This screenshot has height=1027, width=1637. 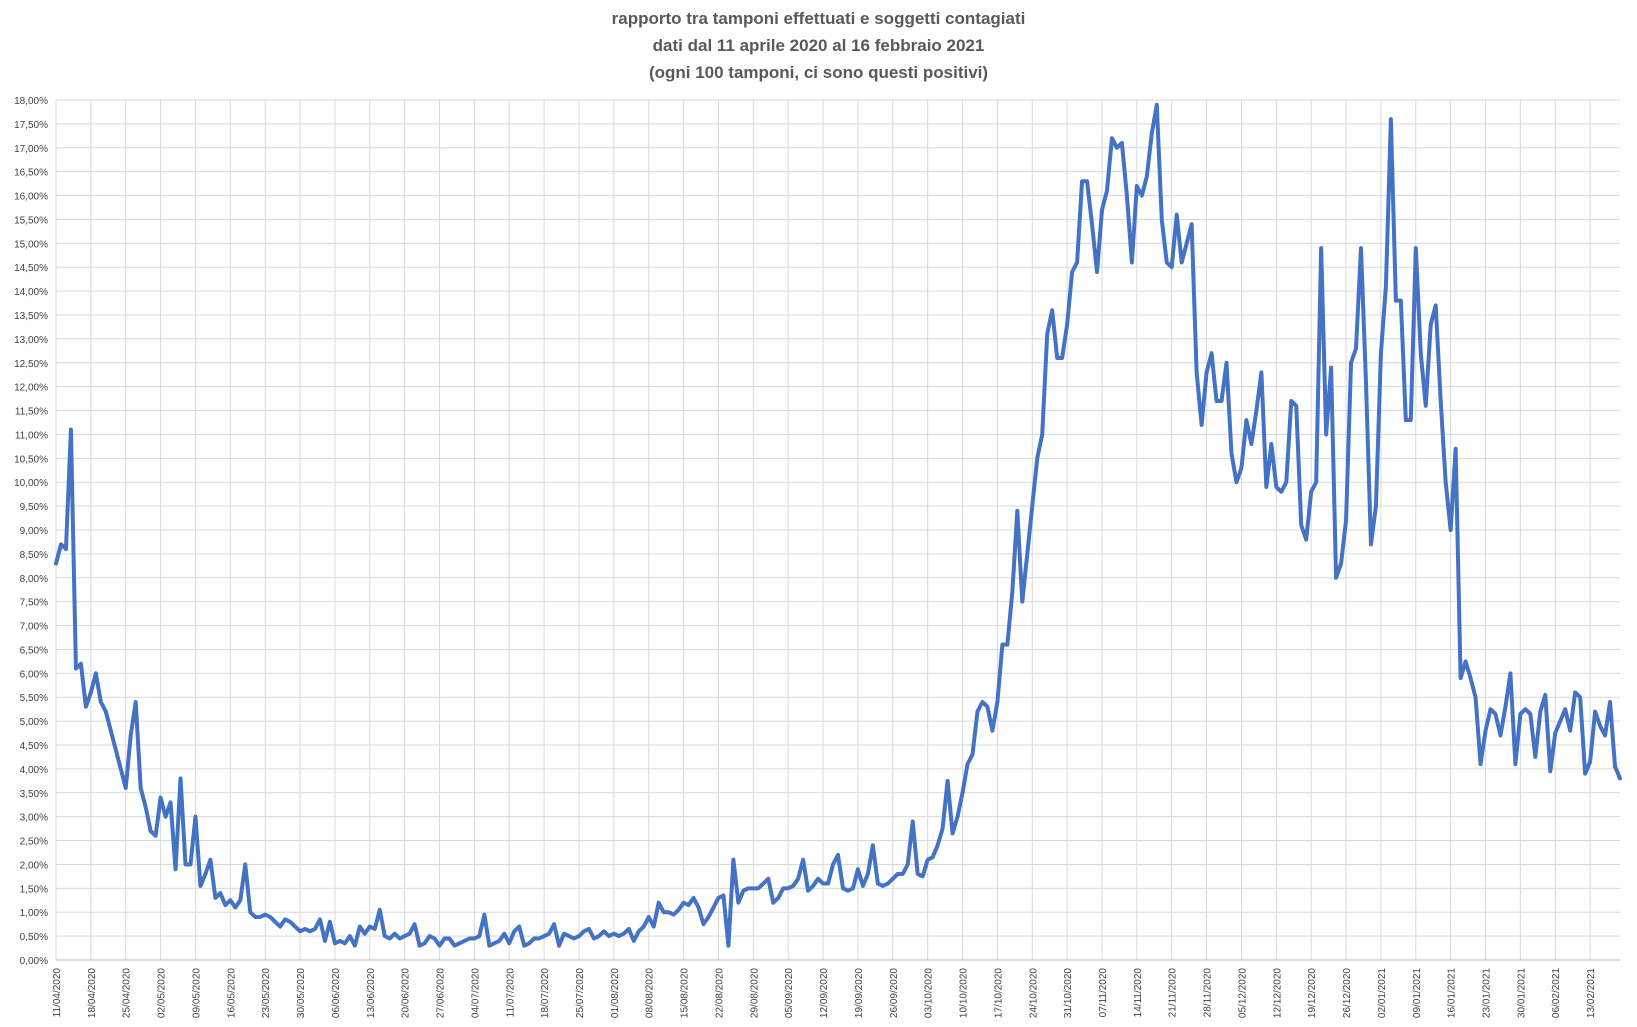 What do you see at coordinates (301, 993) in the screenshot?
I see `x-tick-label: 30/05/2020` at bounding box center [301, 993].